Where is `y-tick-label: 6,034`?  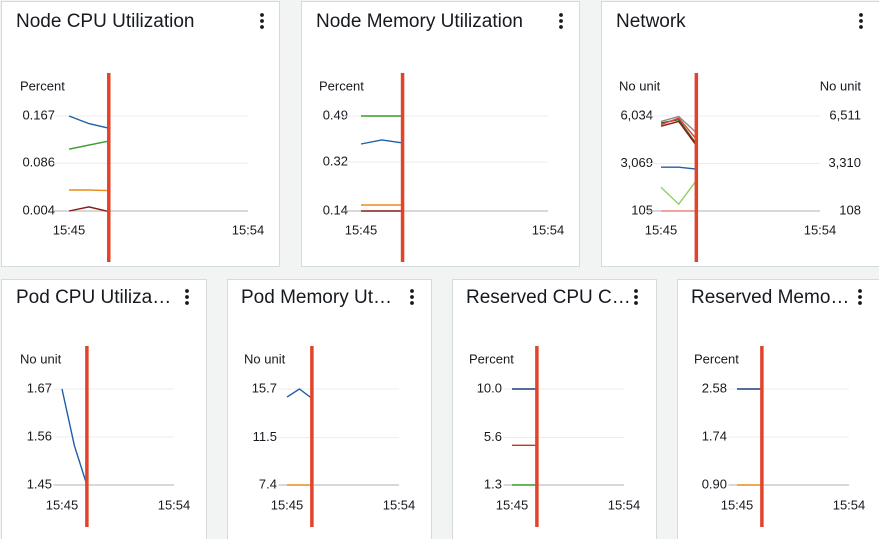
y-tick-label: 6,034 is located at coordinates (636, 114).